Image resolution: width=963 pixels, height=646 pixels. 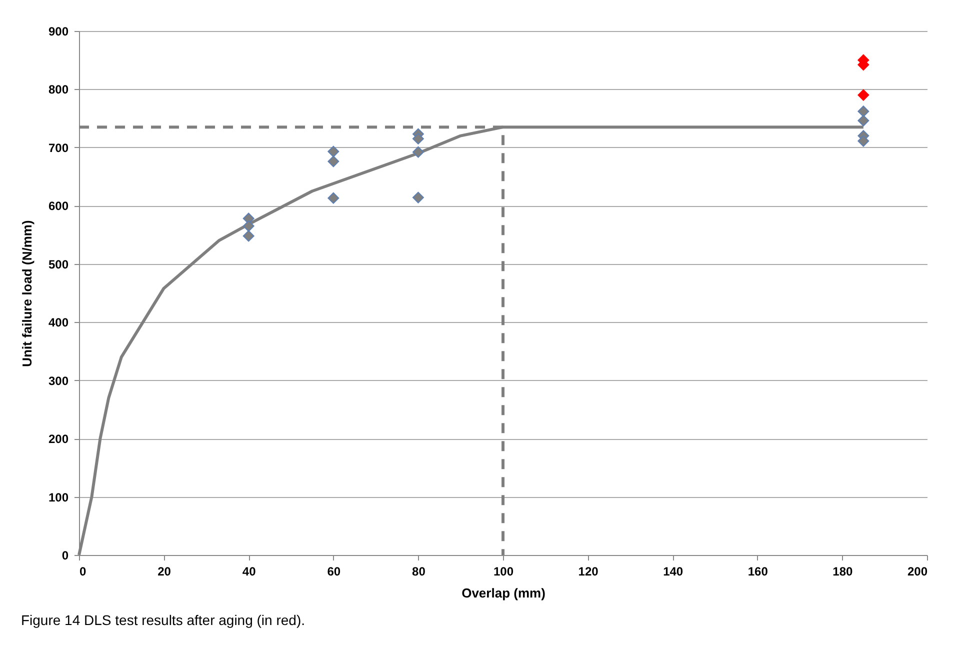 I want to click on x-tick-label: 140, so click(x=673, y=571).